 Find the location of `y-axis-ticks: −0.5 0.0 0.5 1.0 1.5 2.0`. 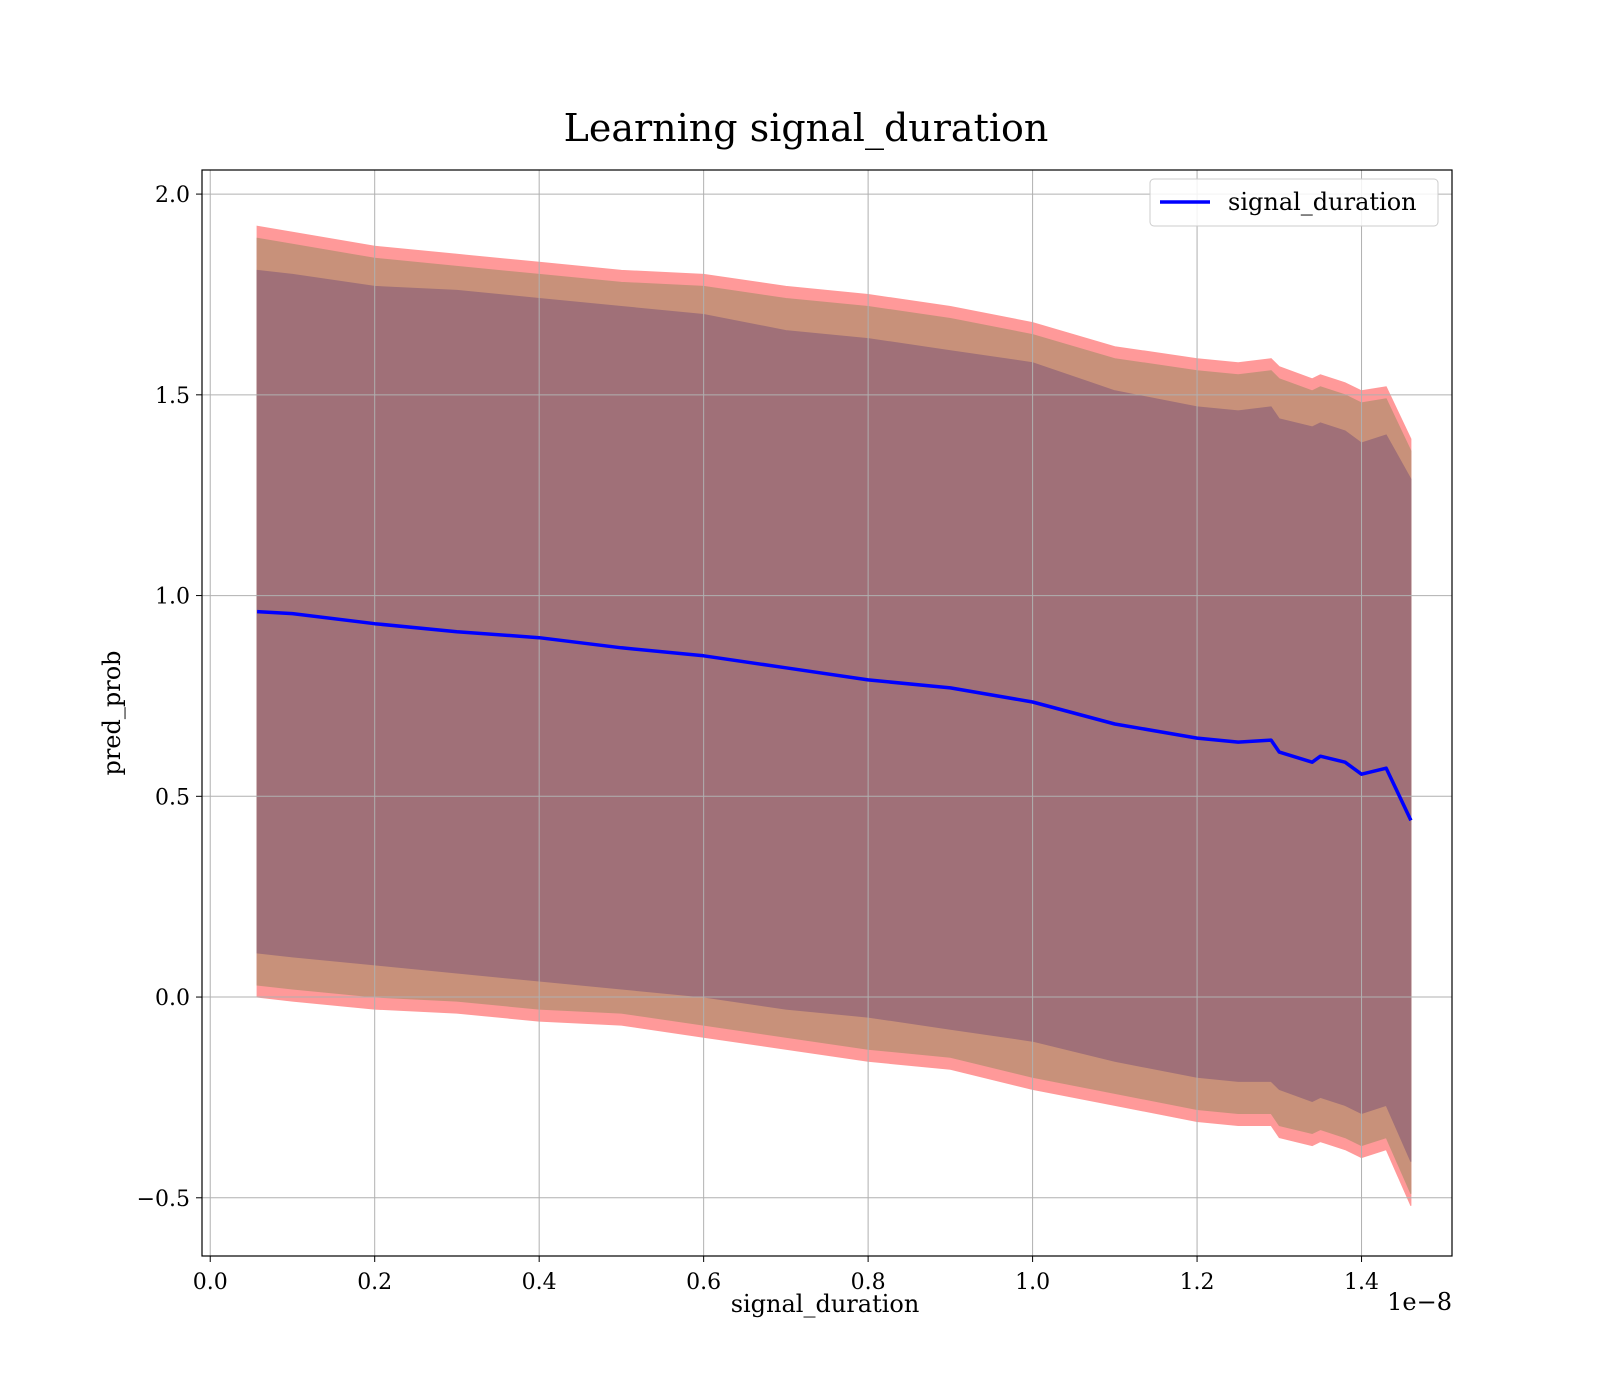

y-axis-ticks: −0.5 0.0 0.5 1.0 1.5 2.0 is located at coordinates (169, 697).